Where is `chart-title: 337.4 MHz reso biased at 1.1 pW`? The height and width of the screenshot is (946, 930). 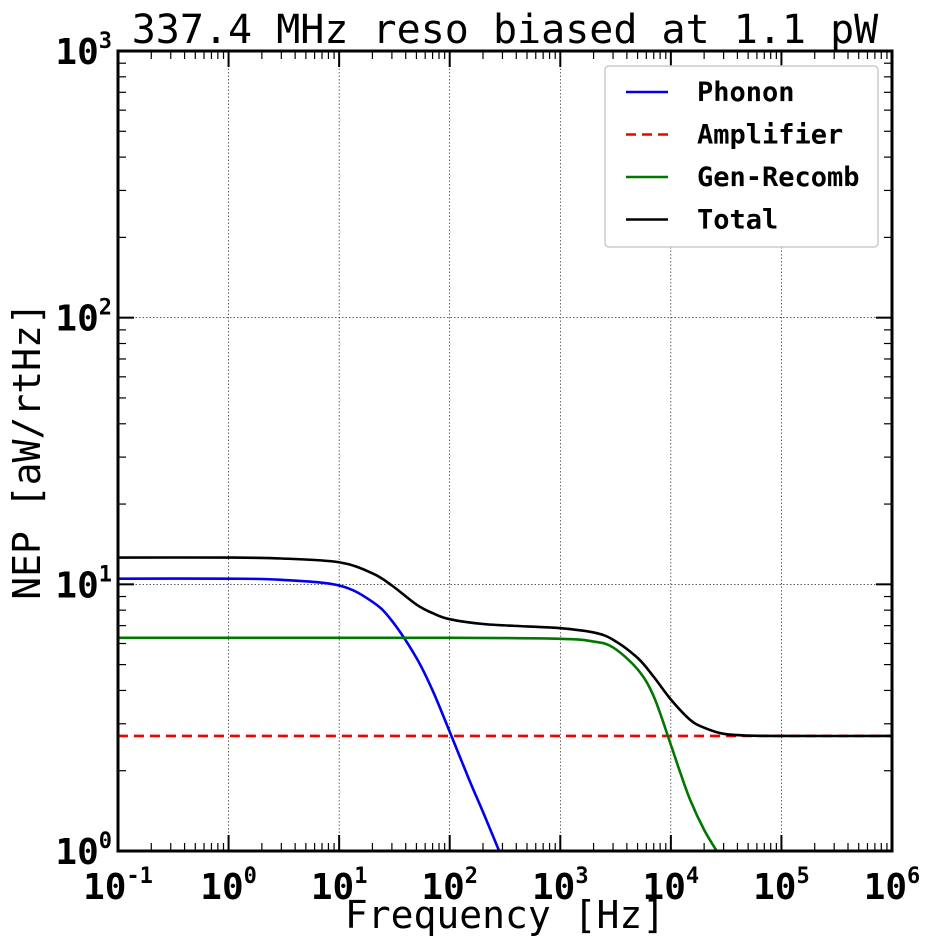
chart-title: 337.4 MHz reso biased at 1.1 pW is located at coordinates (505, 30).